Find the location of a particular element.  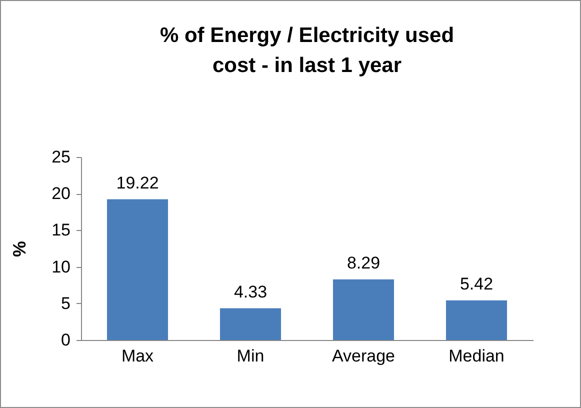

y-axis-title: % is located at coordinates (20, 249).